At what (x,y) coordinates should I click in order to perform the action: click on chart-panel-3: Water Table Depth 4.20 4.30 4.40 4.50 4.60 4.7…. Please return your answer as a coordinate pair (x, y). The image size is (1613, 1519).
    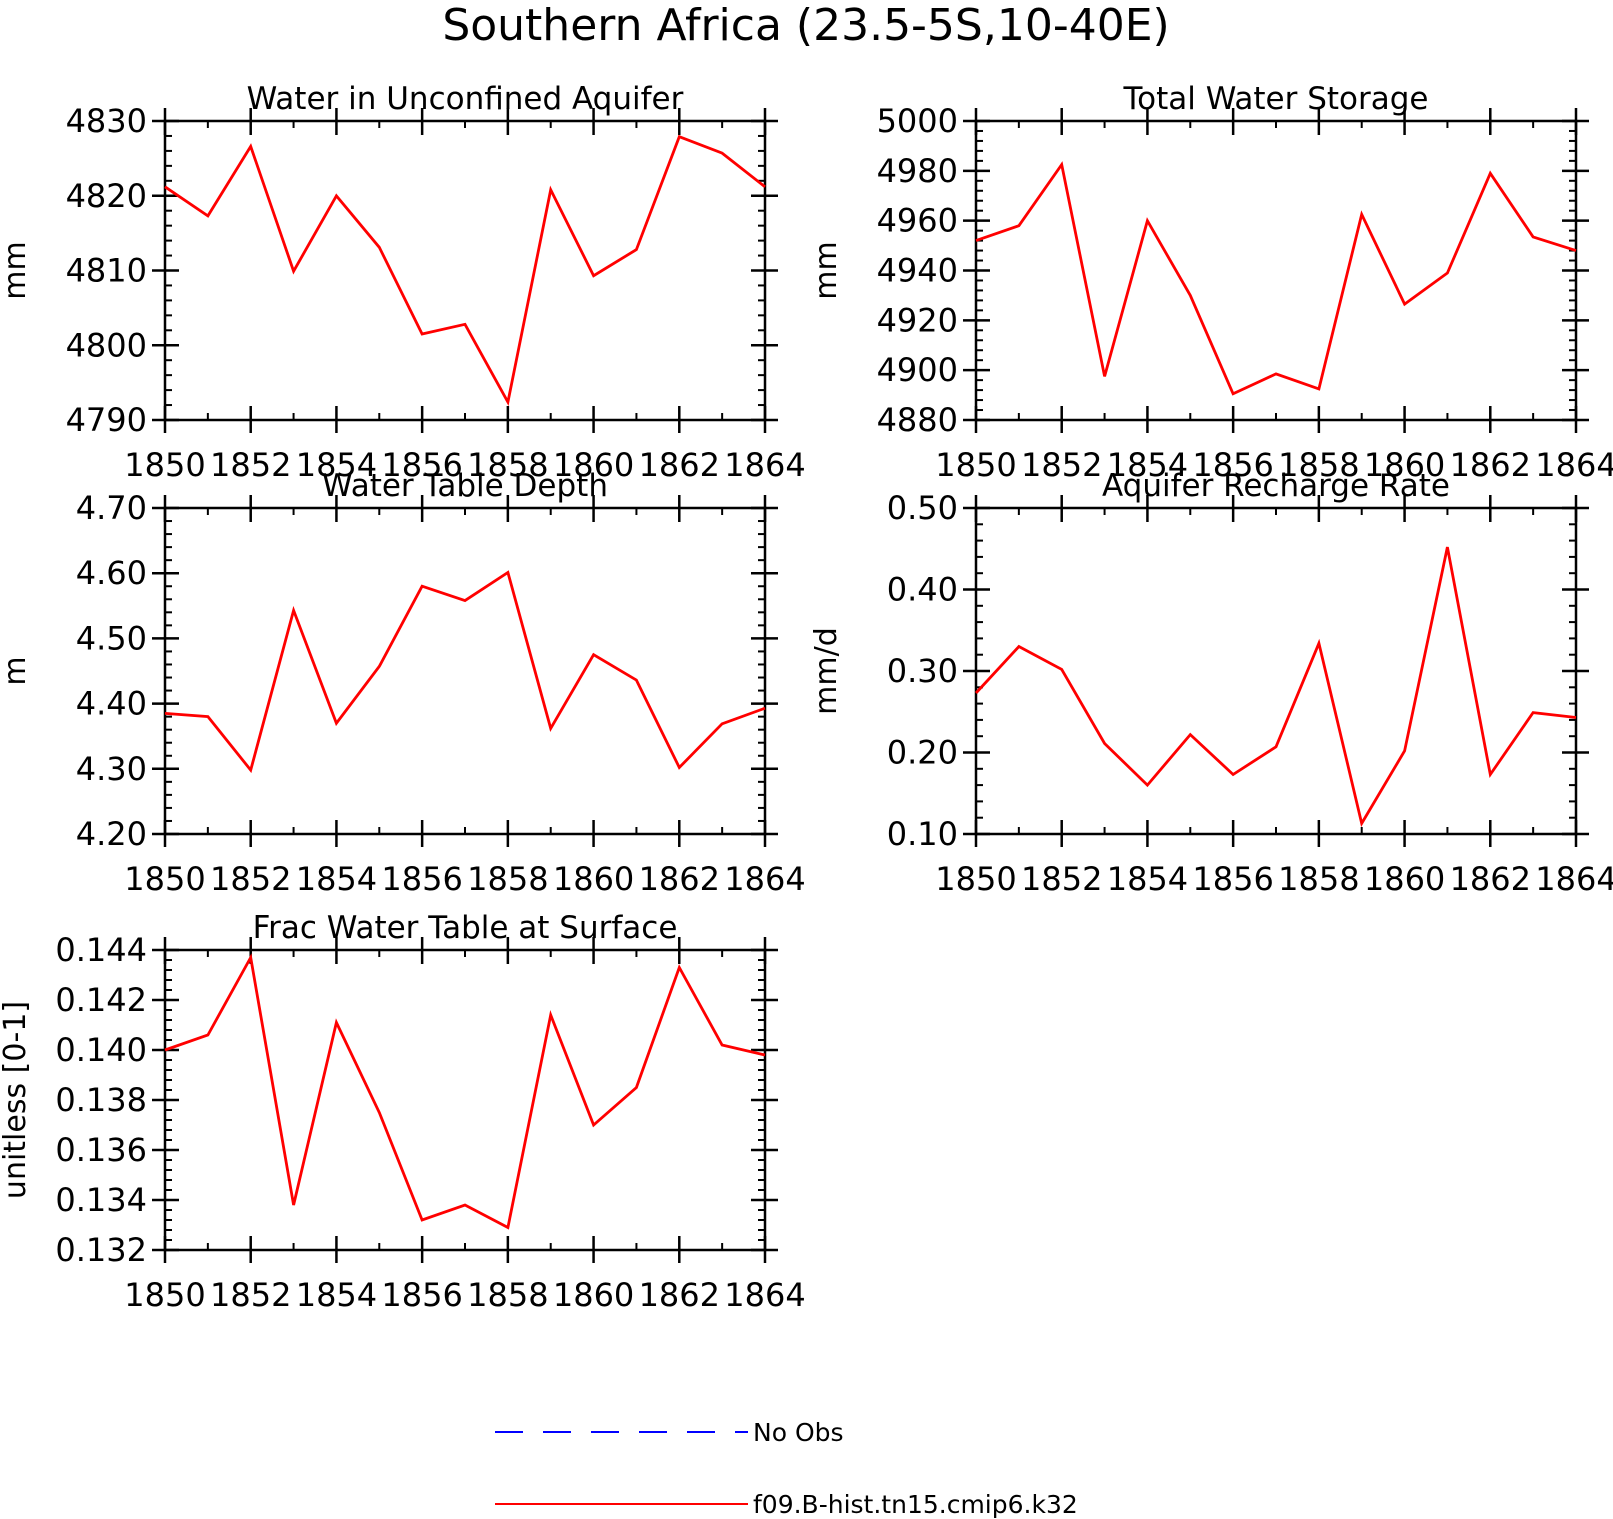
    Looking at the image, I should click on (403, 683).